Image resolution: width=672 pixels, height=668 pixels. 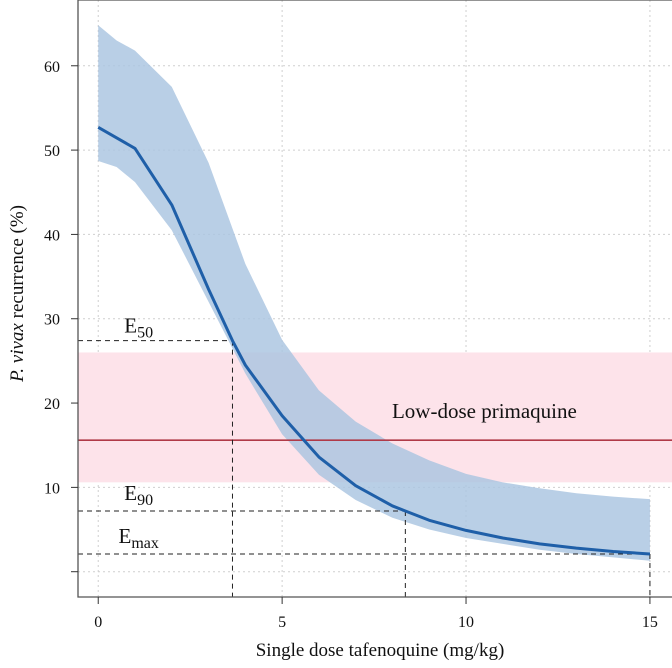 What do you see at coordinates (282, 622) in the screenshot?
I see `x-tick-label: 5` at bounding box center [282, 622].